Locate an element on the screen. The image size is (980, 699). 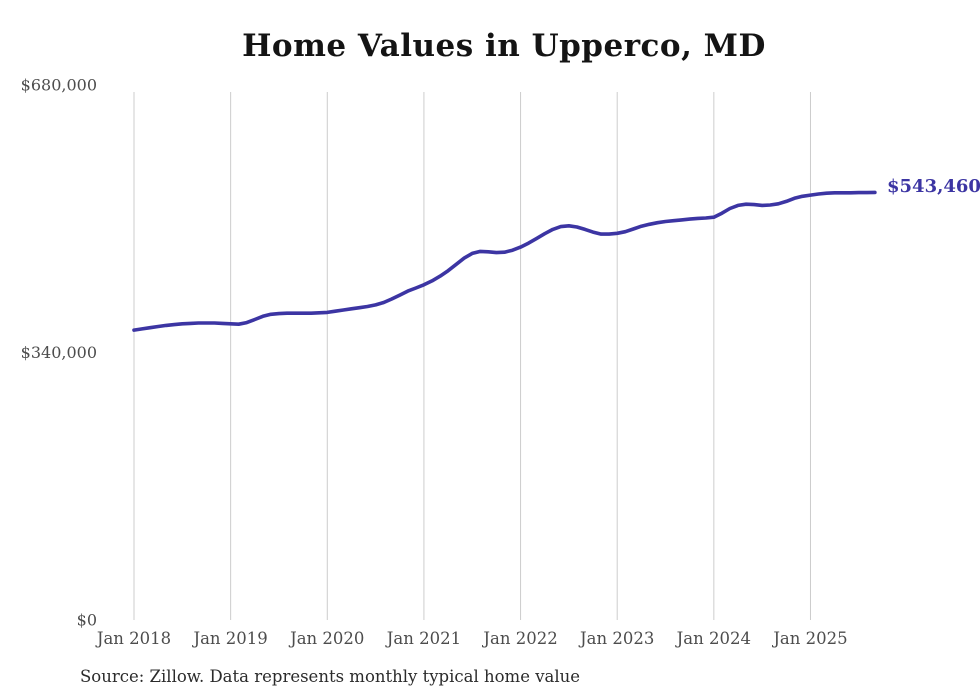
x-tick-label: Jan 2019 is located at coordinates (229, 638).